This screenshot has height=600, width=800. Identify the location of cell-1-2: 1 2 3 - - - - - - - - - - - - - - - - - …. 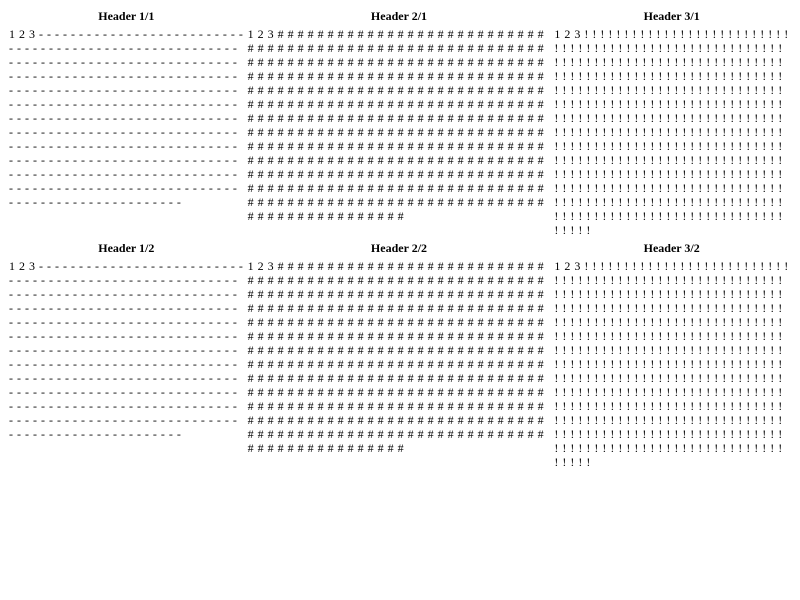
(126, 364).